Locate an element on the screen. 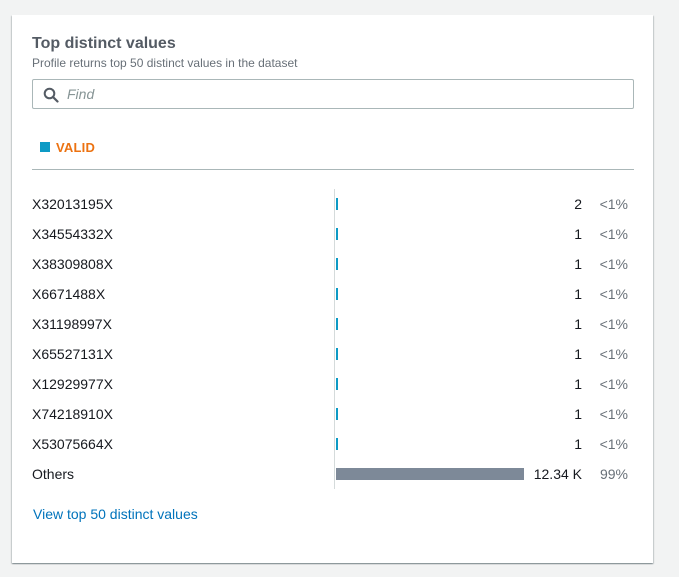  list-item: X32013195X 2 <1% is located at coordinates (333, 204).